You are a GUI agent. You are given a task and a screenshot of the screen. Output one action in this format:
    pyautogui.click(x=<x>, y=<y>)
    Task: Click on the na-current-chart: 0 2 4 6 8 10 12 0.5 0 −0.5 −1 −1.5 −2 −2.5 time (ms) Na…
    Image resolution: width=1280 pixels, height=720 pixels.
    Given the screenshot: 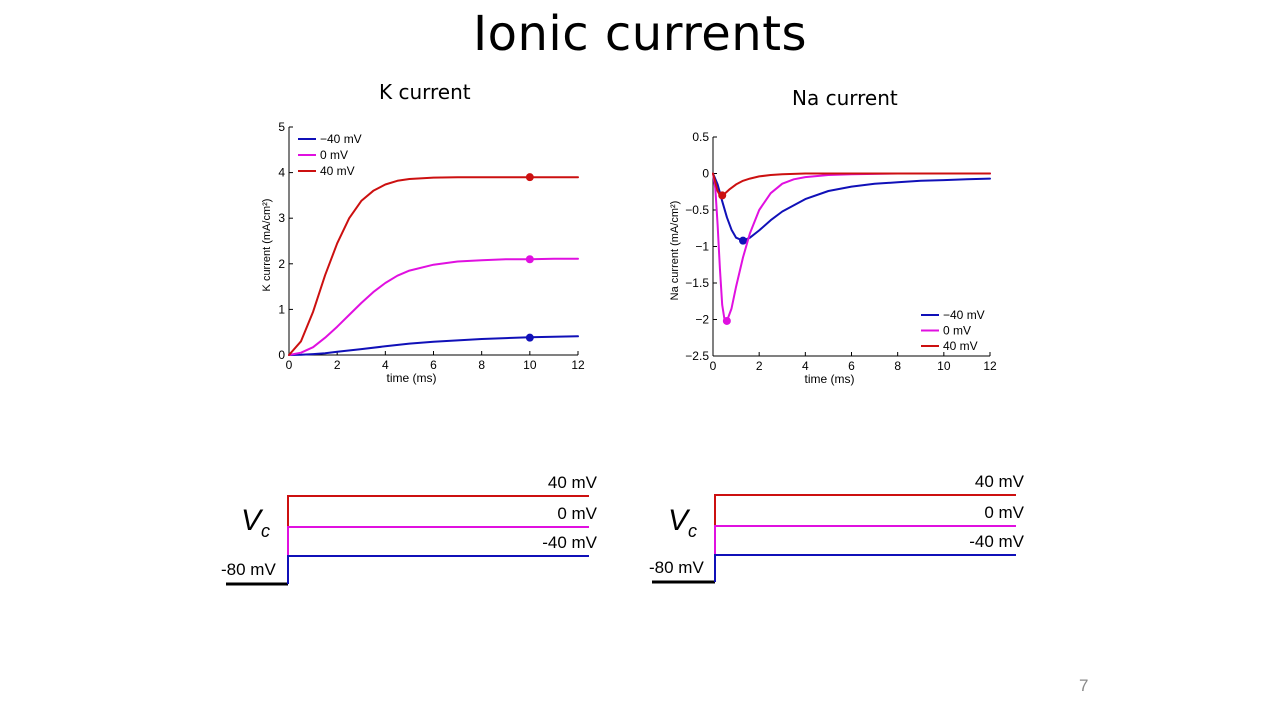 What is the action you would take?
    pyautogui.click(x=833, y=258)
    